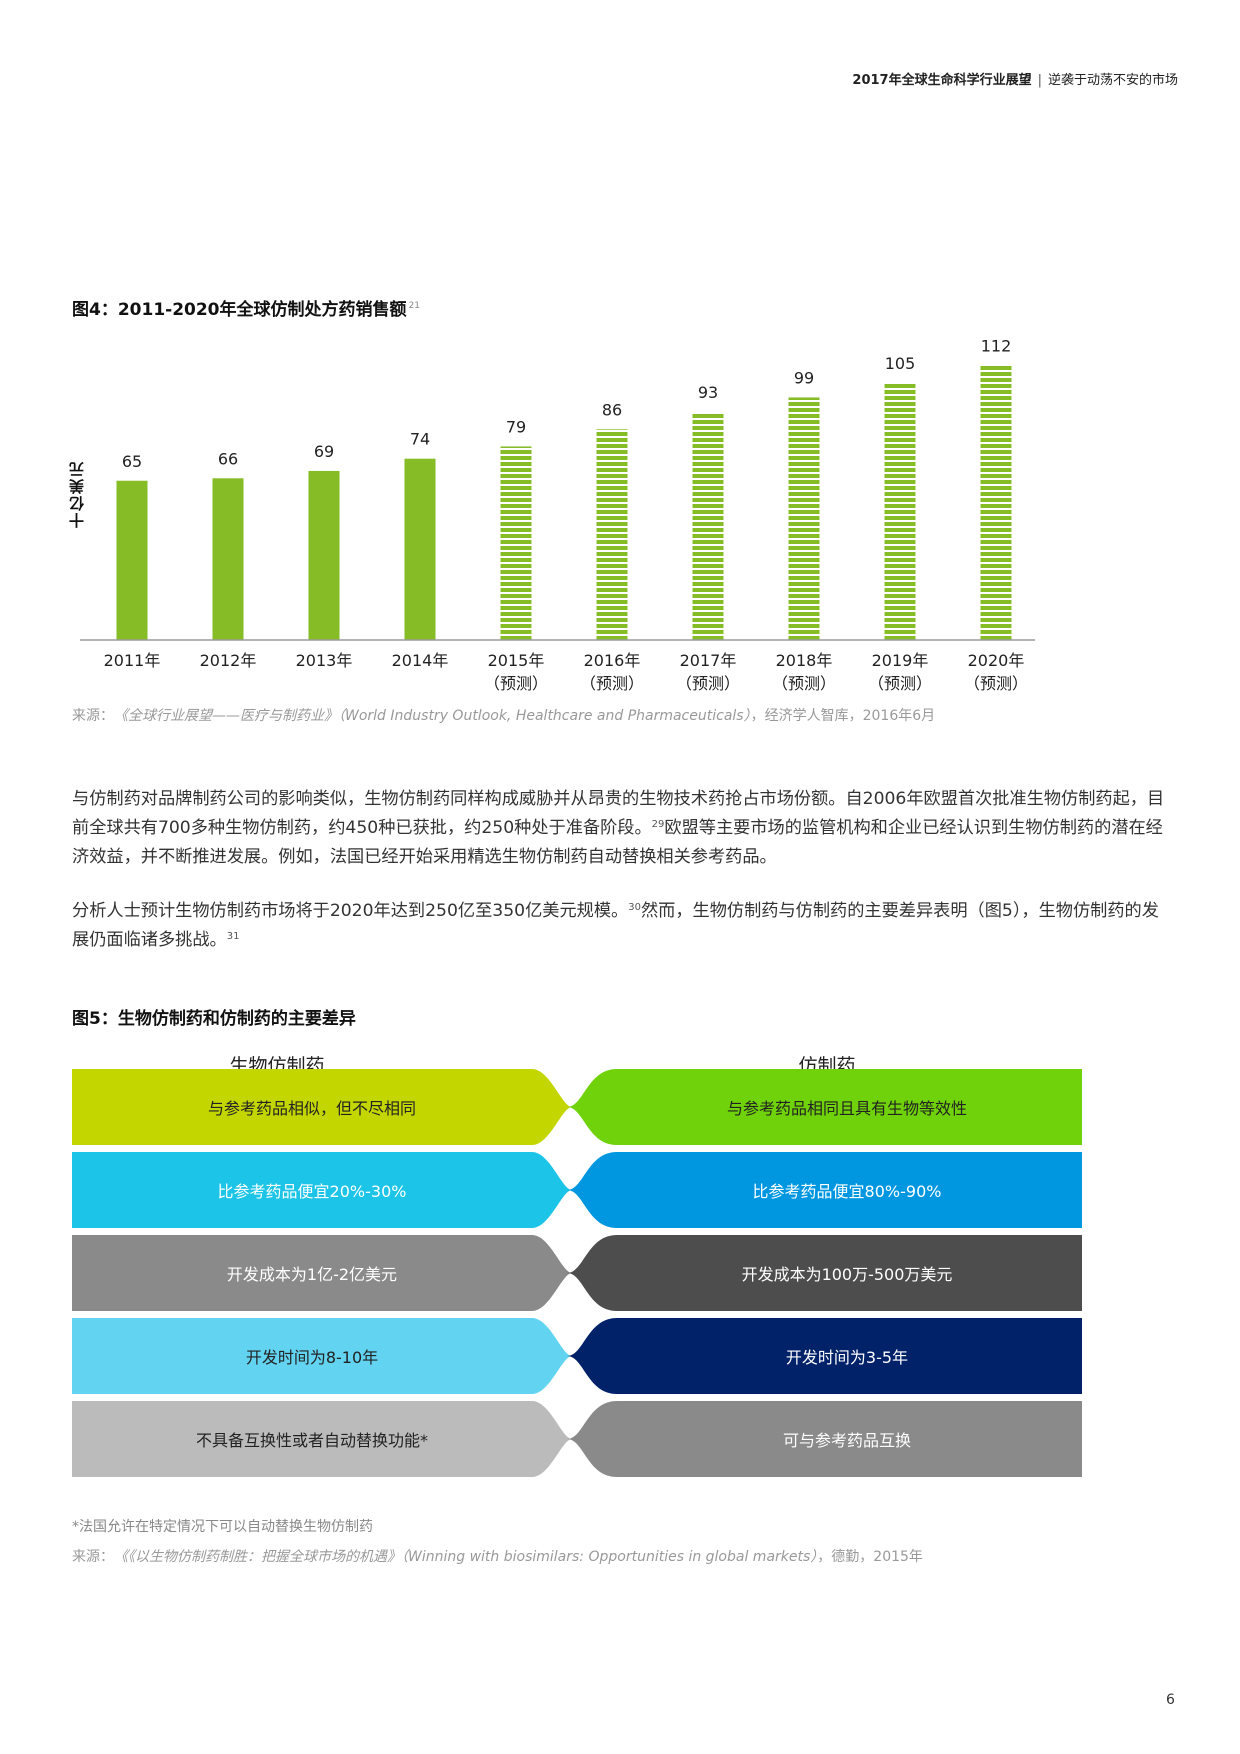  I want to click on biosimilar-cell-text: 不具备互换性或者自动替换功能*, so click(312, 1439).